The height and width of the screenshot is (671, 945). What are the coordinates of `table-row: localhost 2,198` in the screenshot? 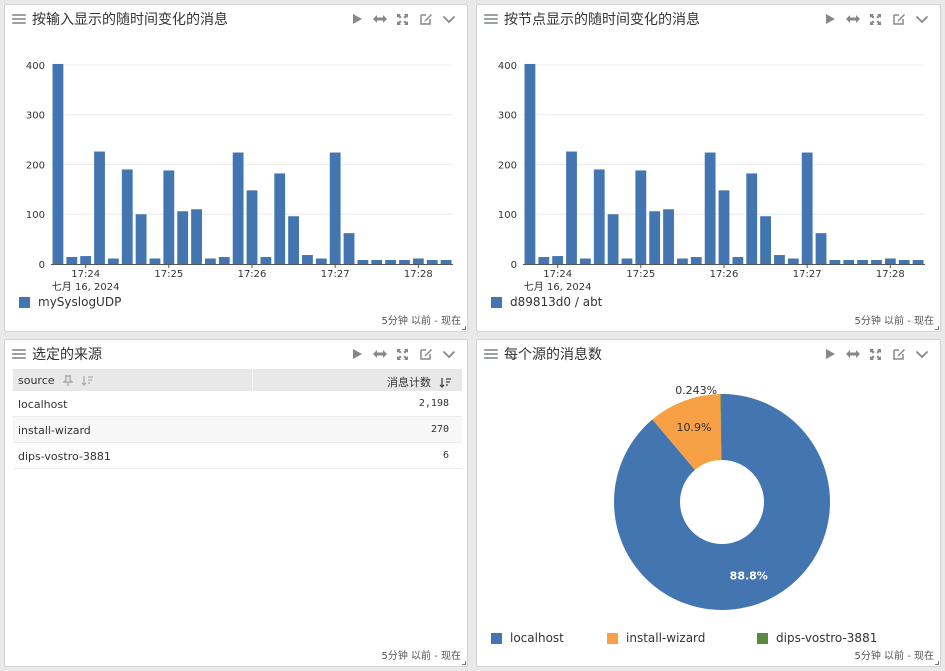 It's located at (237, 404).